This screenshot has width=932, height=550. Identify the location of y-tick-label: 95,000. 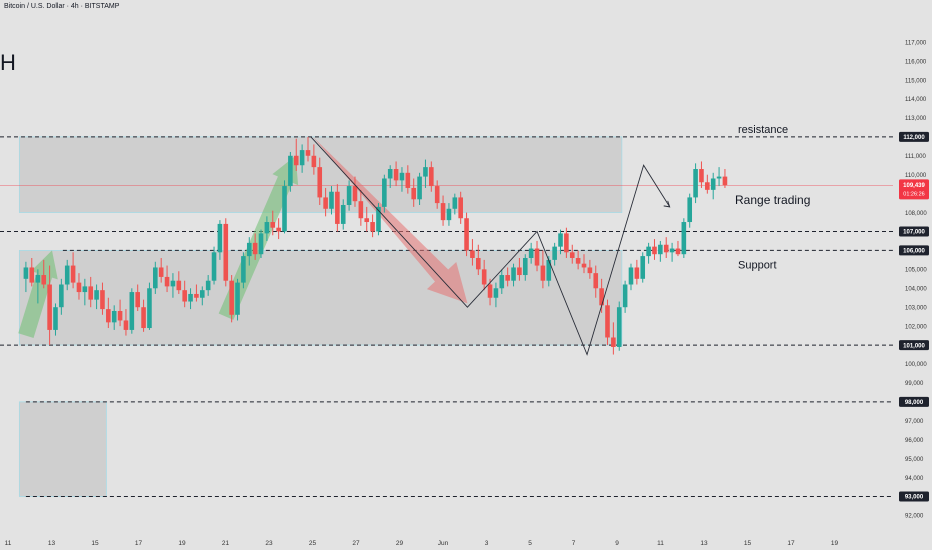
(914, 460).